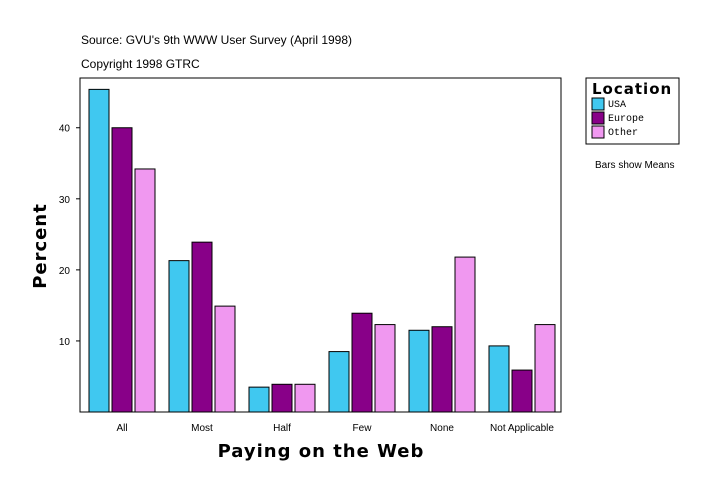  What do you see at coordinates (626, 119) in the screenshot?
I see `legend-label-europe: Europe` at bounding box center [626, 119].